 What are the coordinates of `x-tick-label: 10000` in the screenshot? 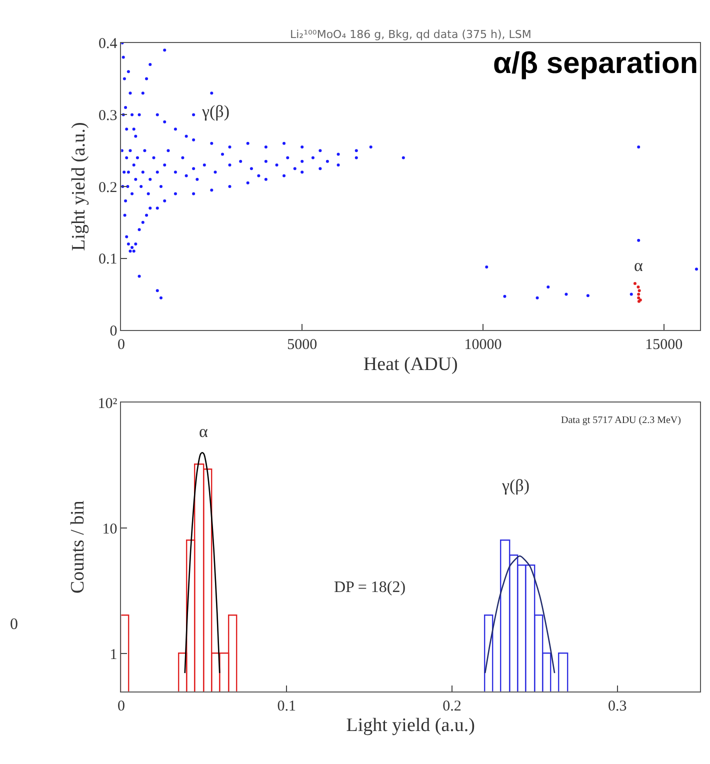 It's located at (483, 345).